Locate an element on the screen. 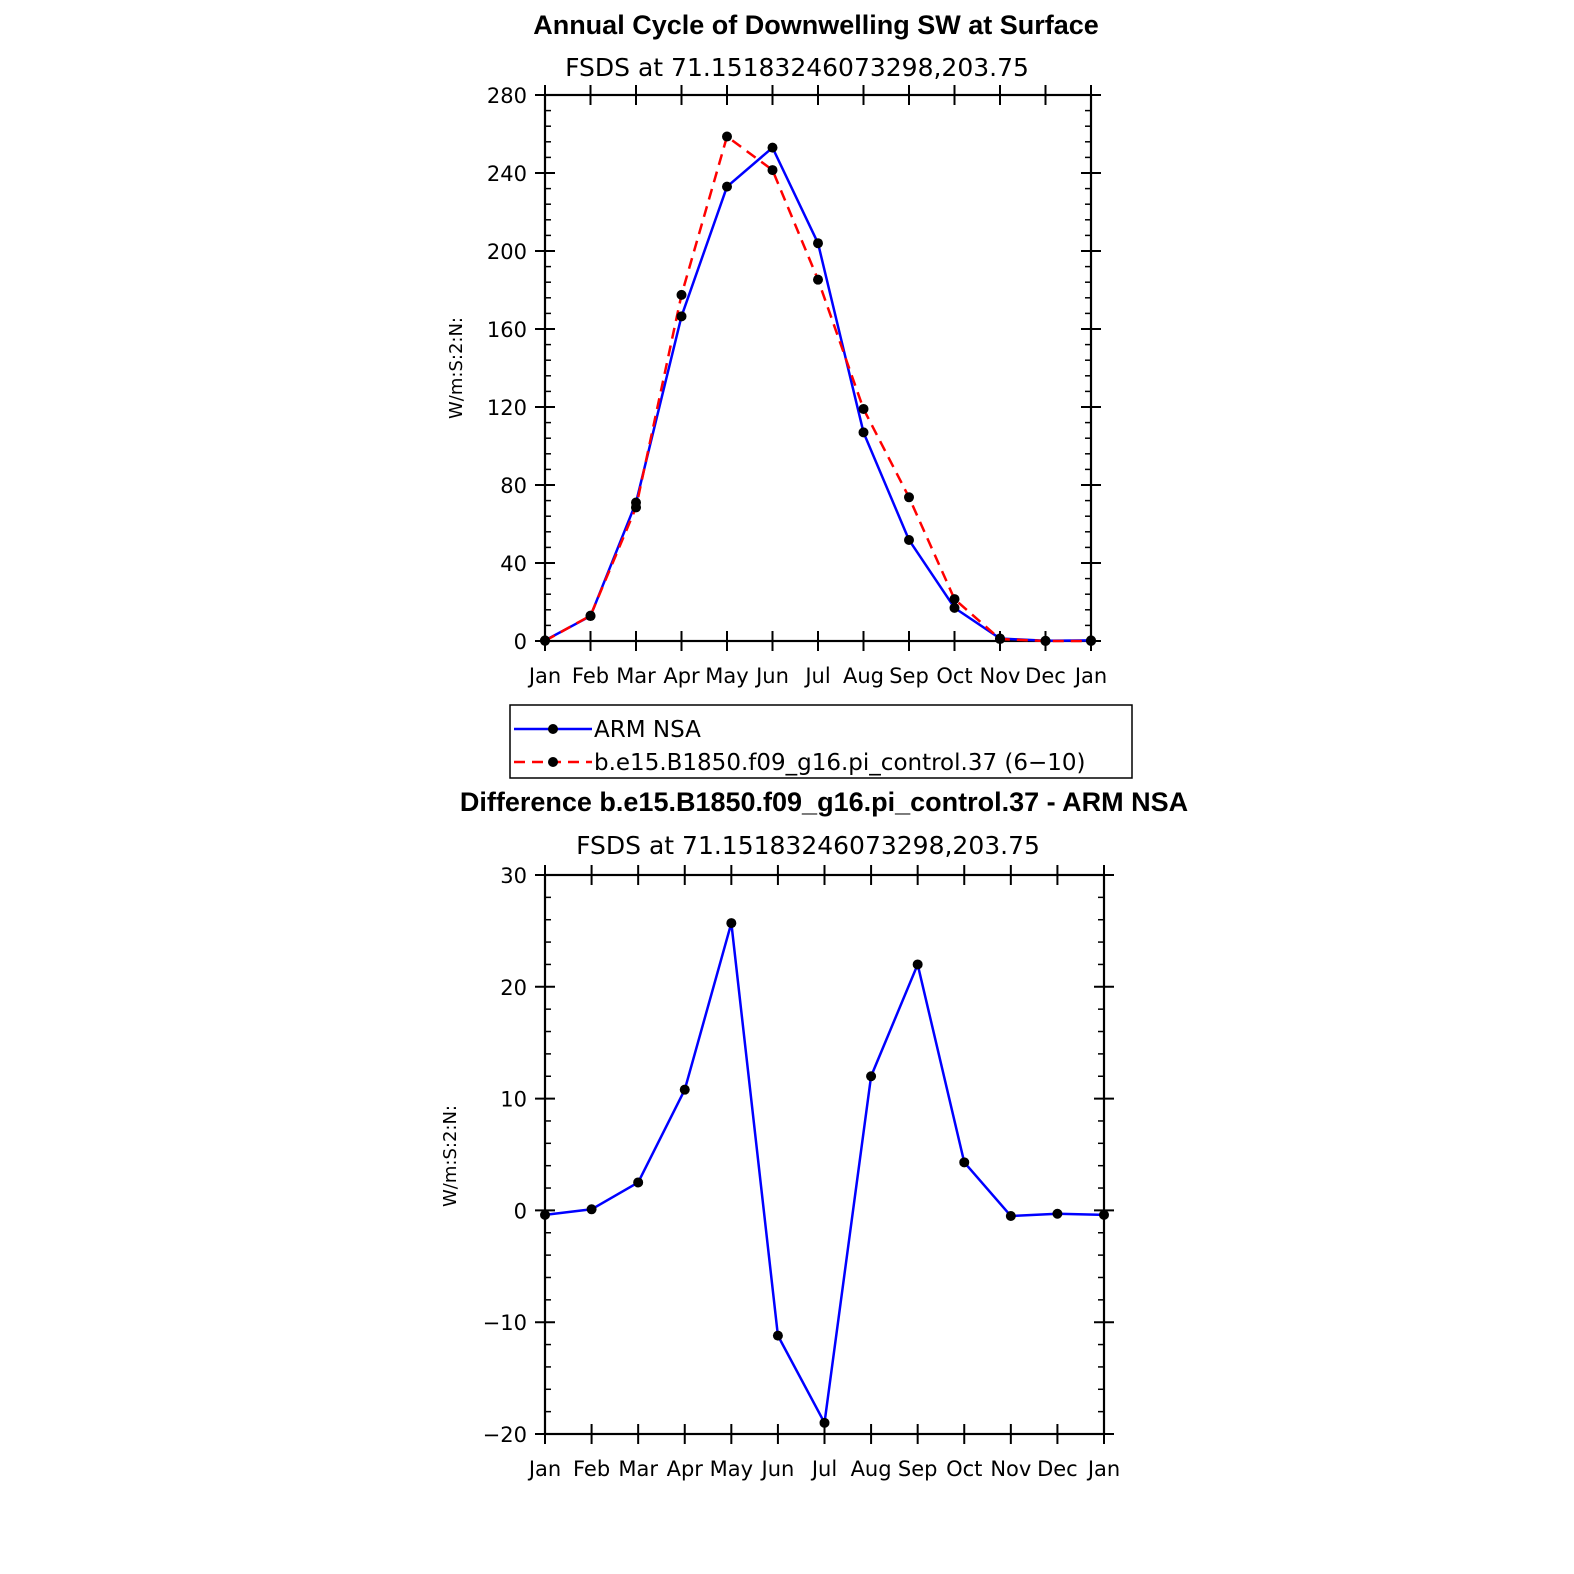 Image resolution: width=1574 pixels, height=1574 pixels. top-chart-x-tick-label: Sep is located at coordinates (909, 676).